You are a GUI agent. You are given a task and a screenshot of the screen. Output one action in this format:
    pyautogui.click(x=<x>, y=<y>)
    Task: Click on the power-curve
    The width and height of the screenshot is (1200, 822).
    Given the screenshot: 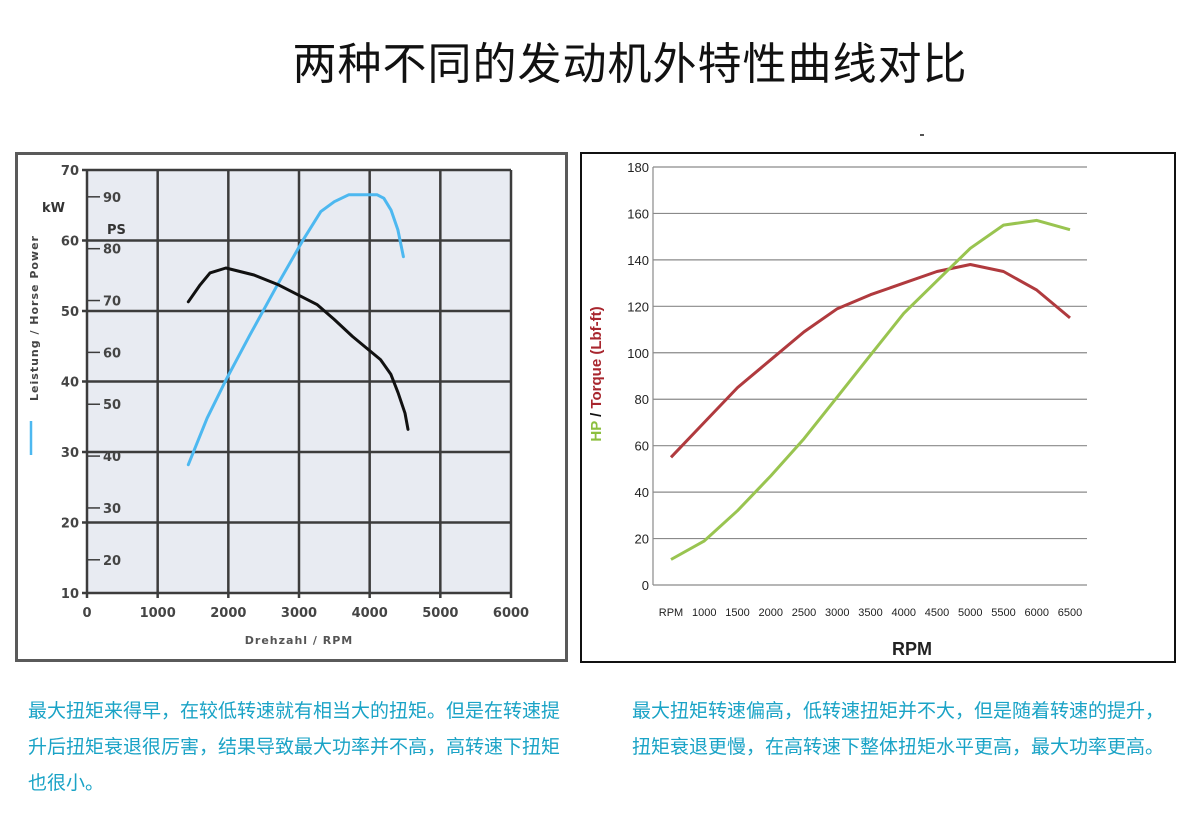 What is the action you would take?
    pyautogui.click(x=295, y=330)
    